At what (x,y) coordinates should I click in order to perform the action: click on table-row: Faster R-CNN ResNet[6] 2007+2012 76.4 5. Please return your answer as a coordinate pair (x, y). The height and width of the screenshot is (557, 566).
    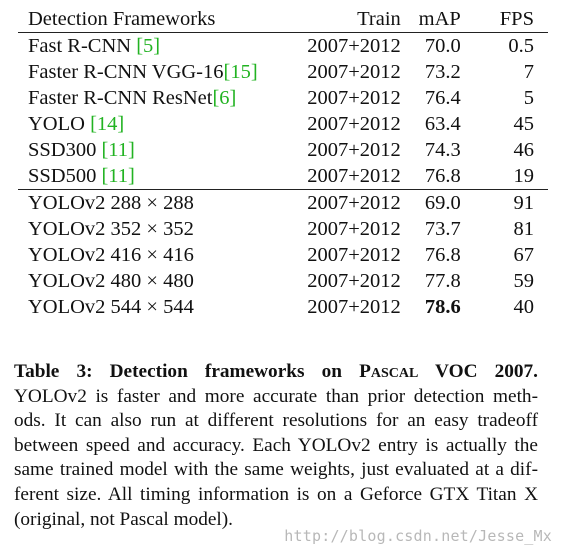
    Looking at the image, I should click on (283, 98).